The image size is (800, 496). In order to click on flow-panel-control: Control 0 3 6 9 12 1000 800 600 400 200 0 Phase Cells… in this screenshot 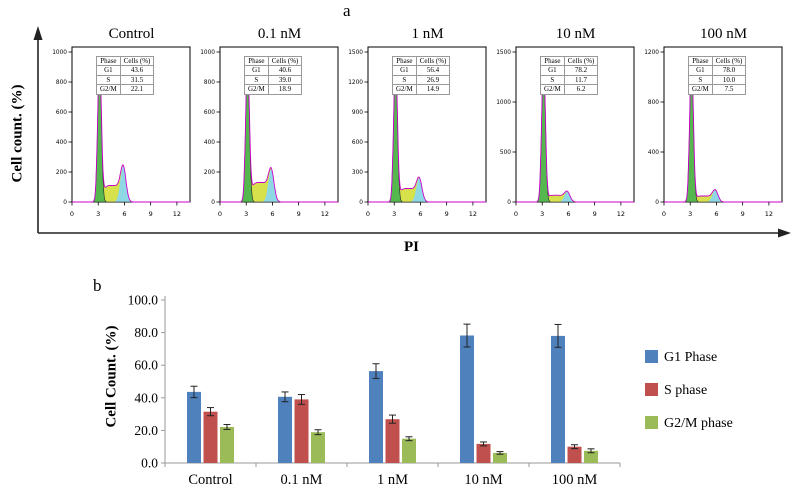, I will do `click(121, 127)`.